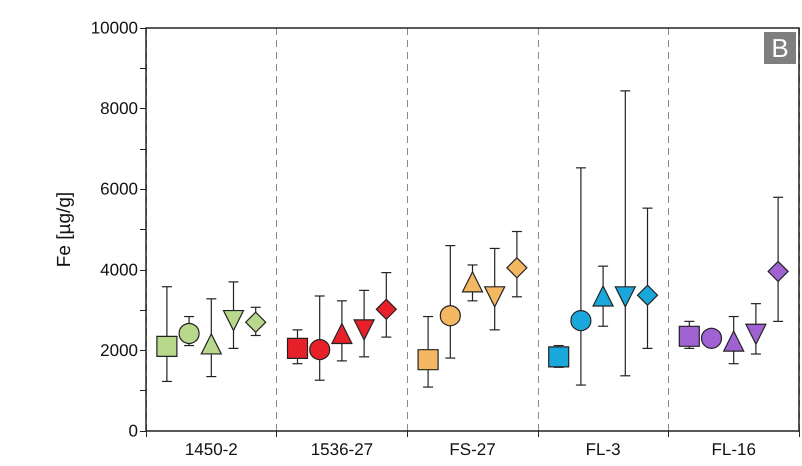 The width and height of the screenshot is (802, 466). What do you see at coordinates (119, 350) in the screenshot?
I see `y-tick-label: 2000` at bounding box center [119, 350].